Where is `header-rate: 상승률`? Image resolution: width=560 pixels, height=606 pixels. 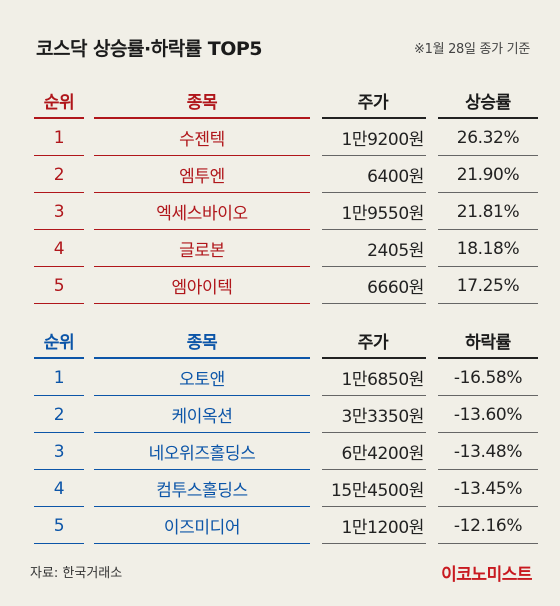 header-rate: 상승률 is located at coordinates (488, 103).